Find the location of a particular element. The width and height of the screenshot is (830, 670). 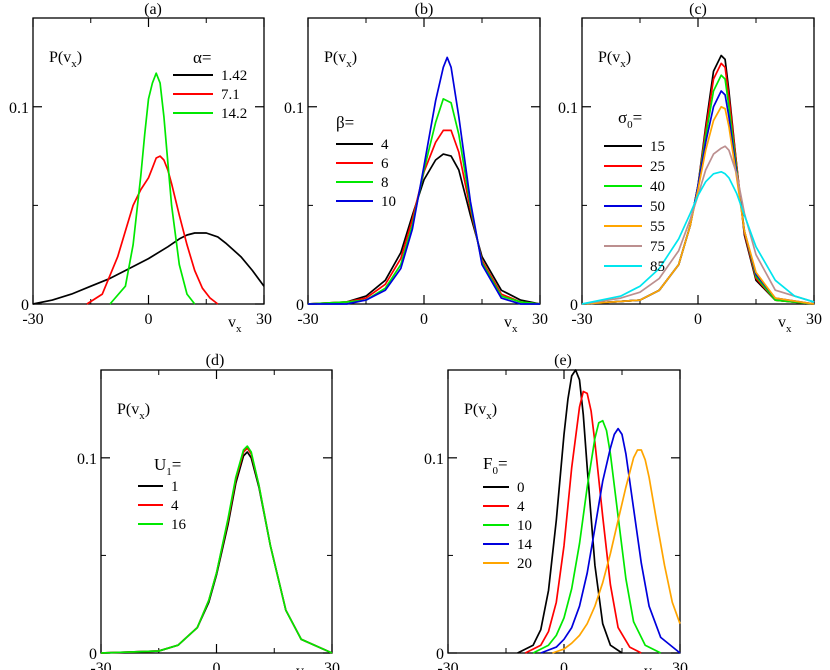

legend-title: U1= is located at coordinates (167, 466).